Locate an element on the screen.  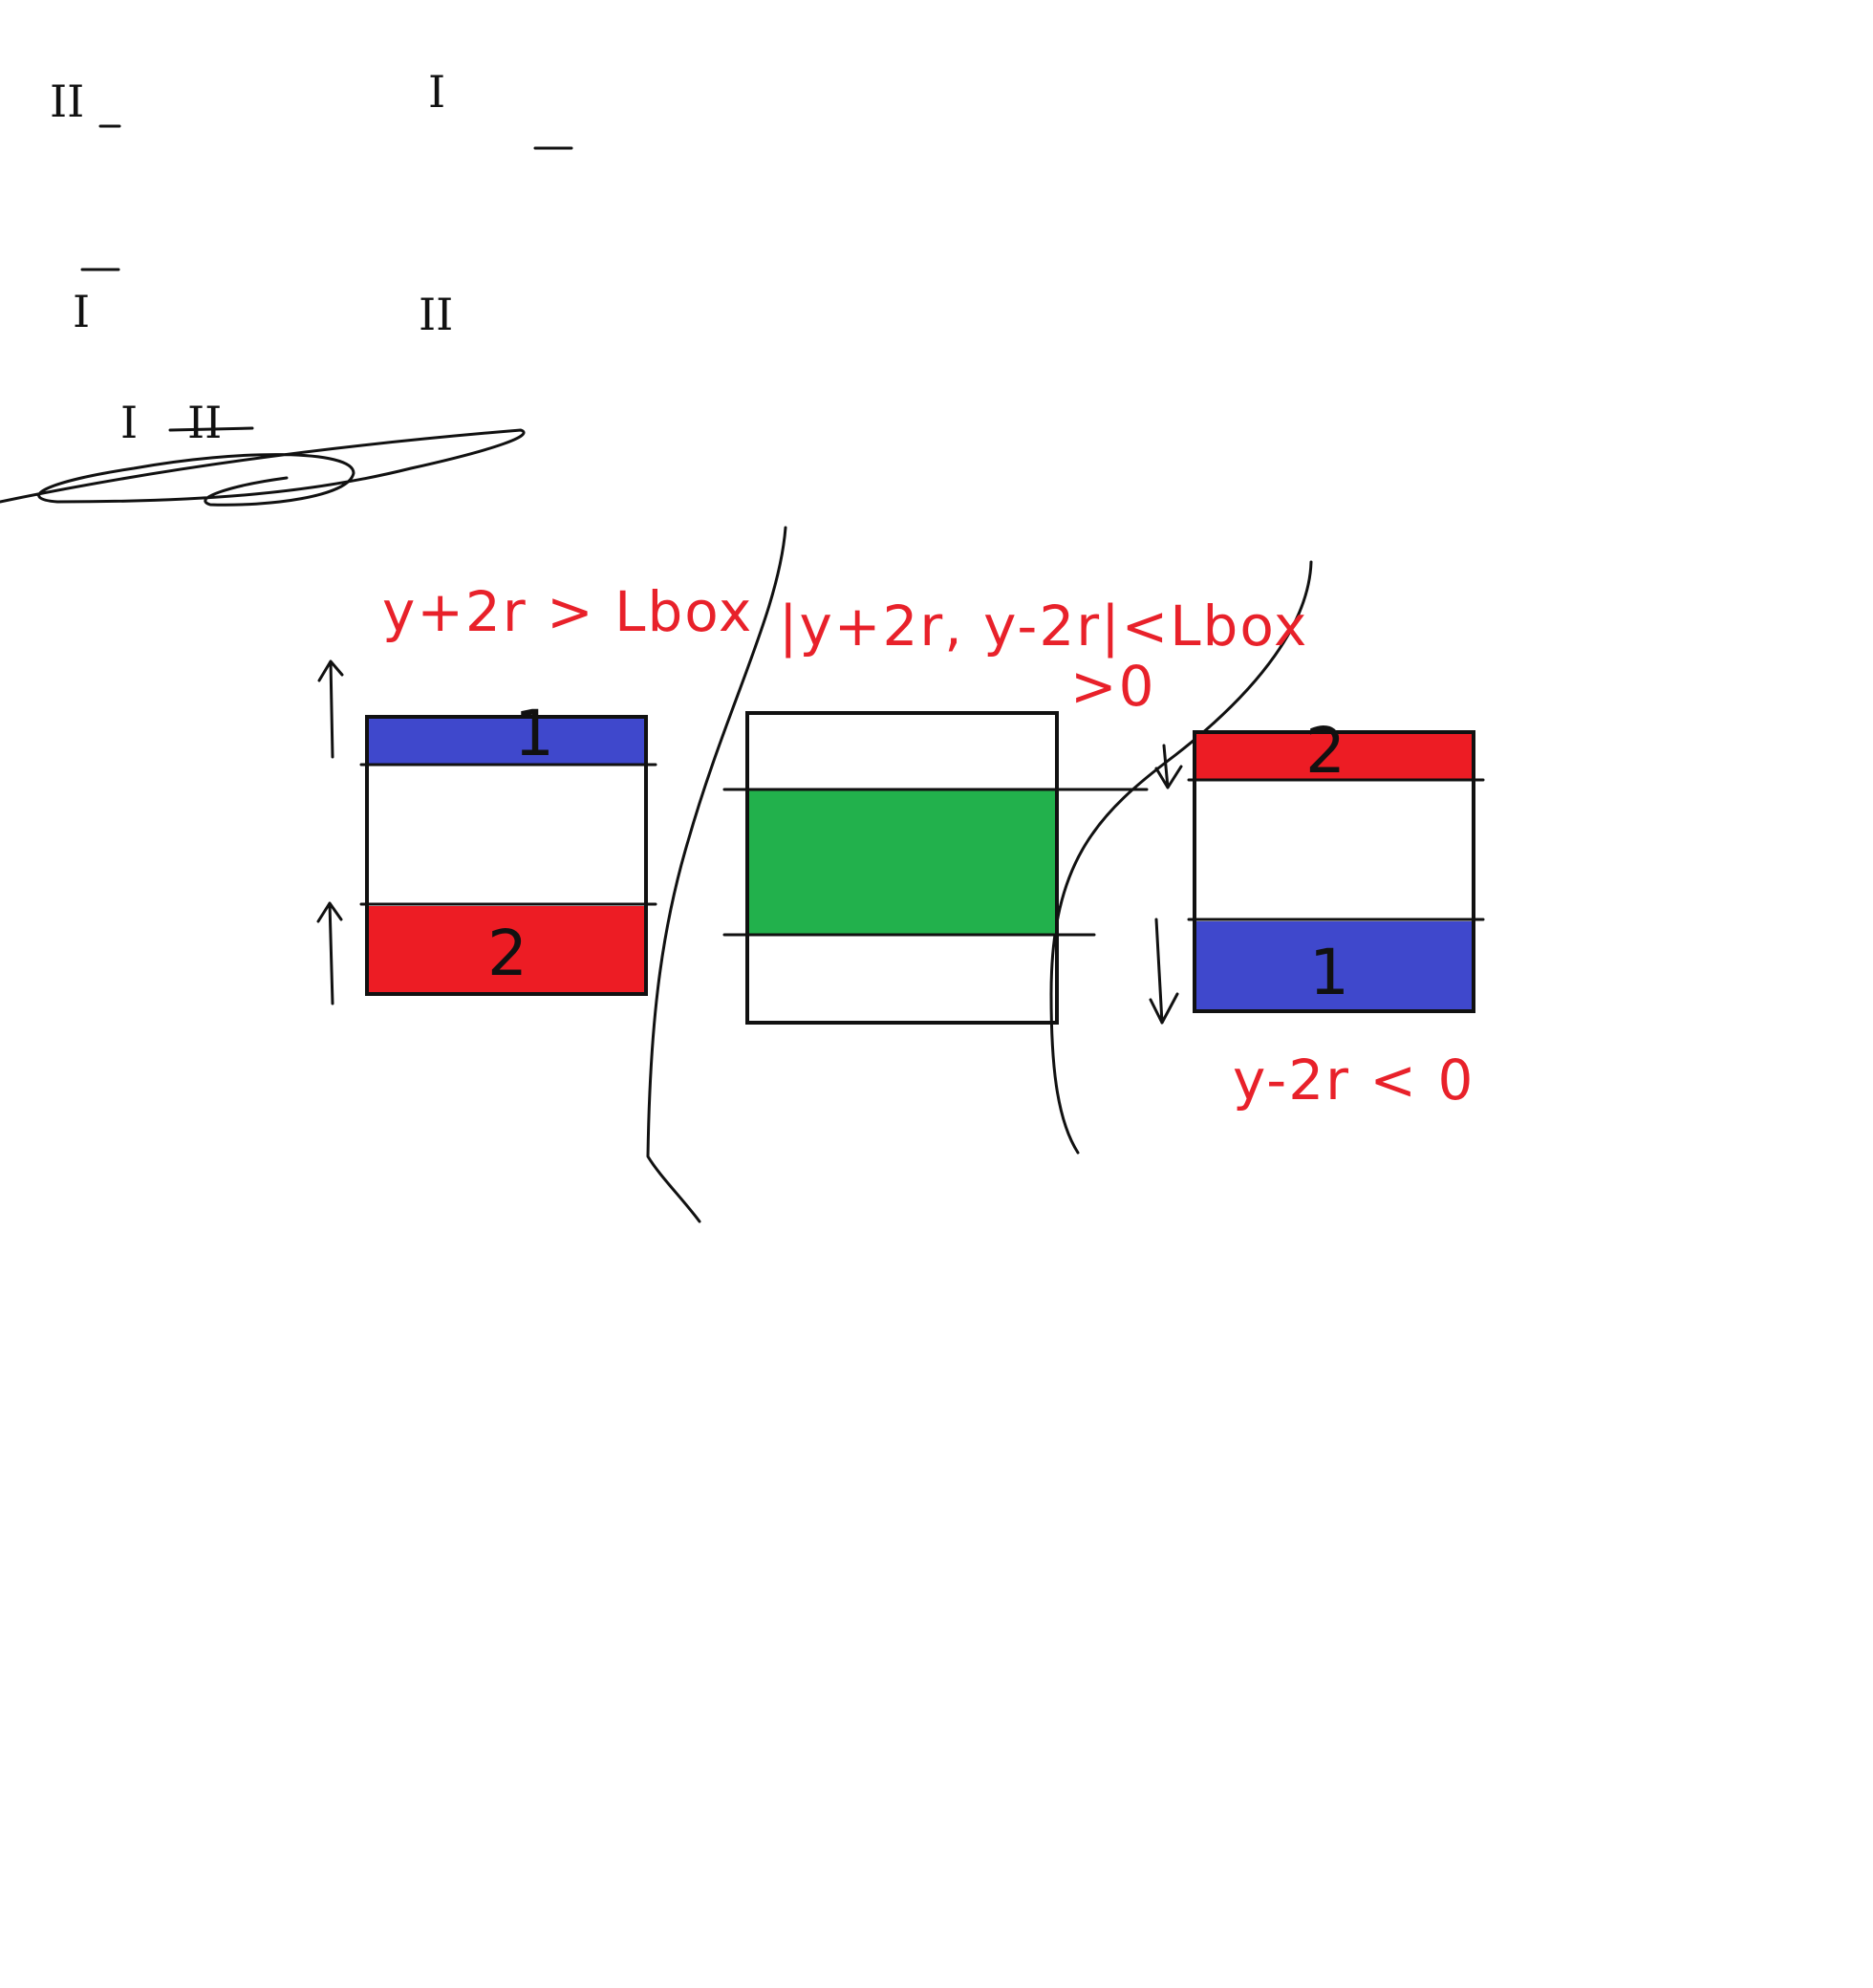
roman-numeral-sketch: II I I II I II is located at coordinates (286, 286).